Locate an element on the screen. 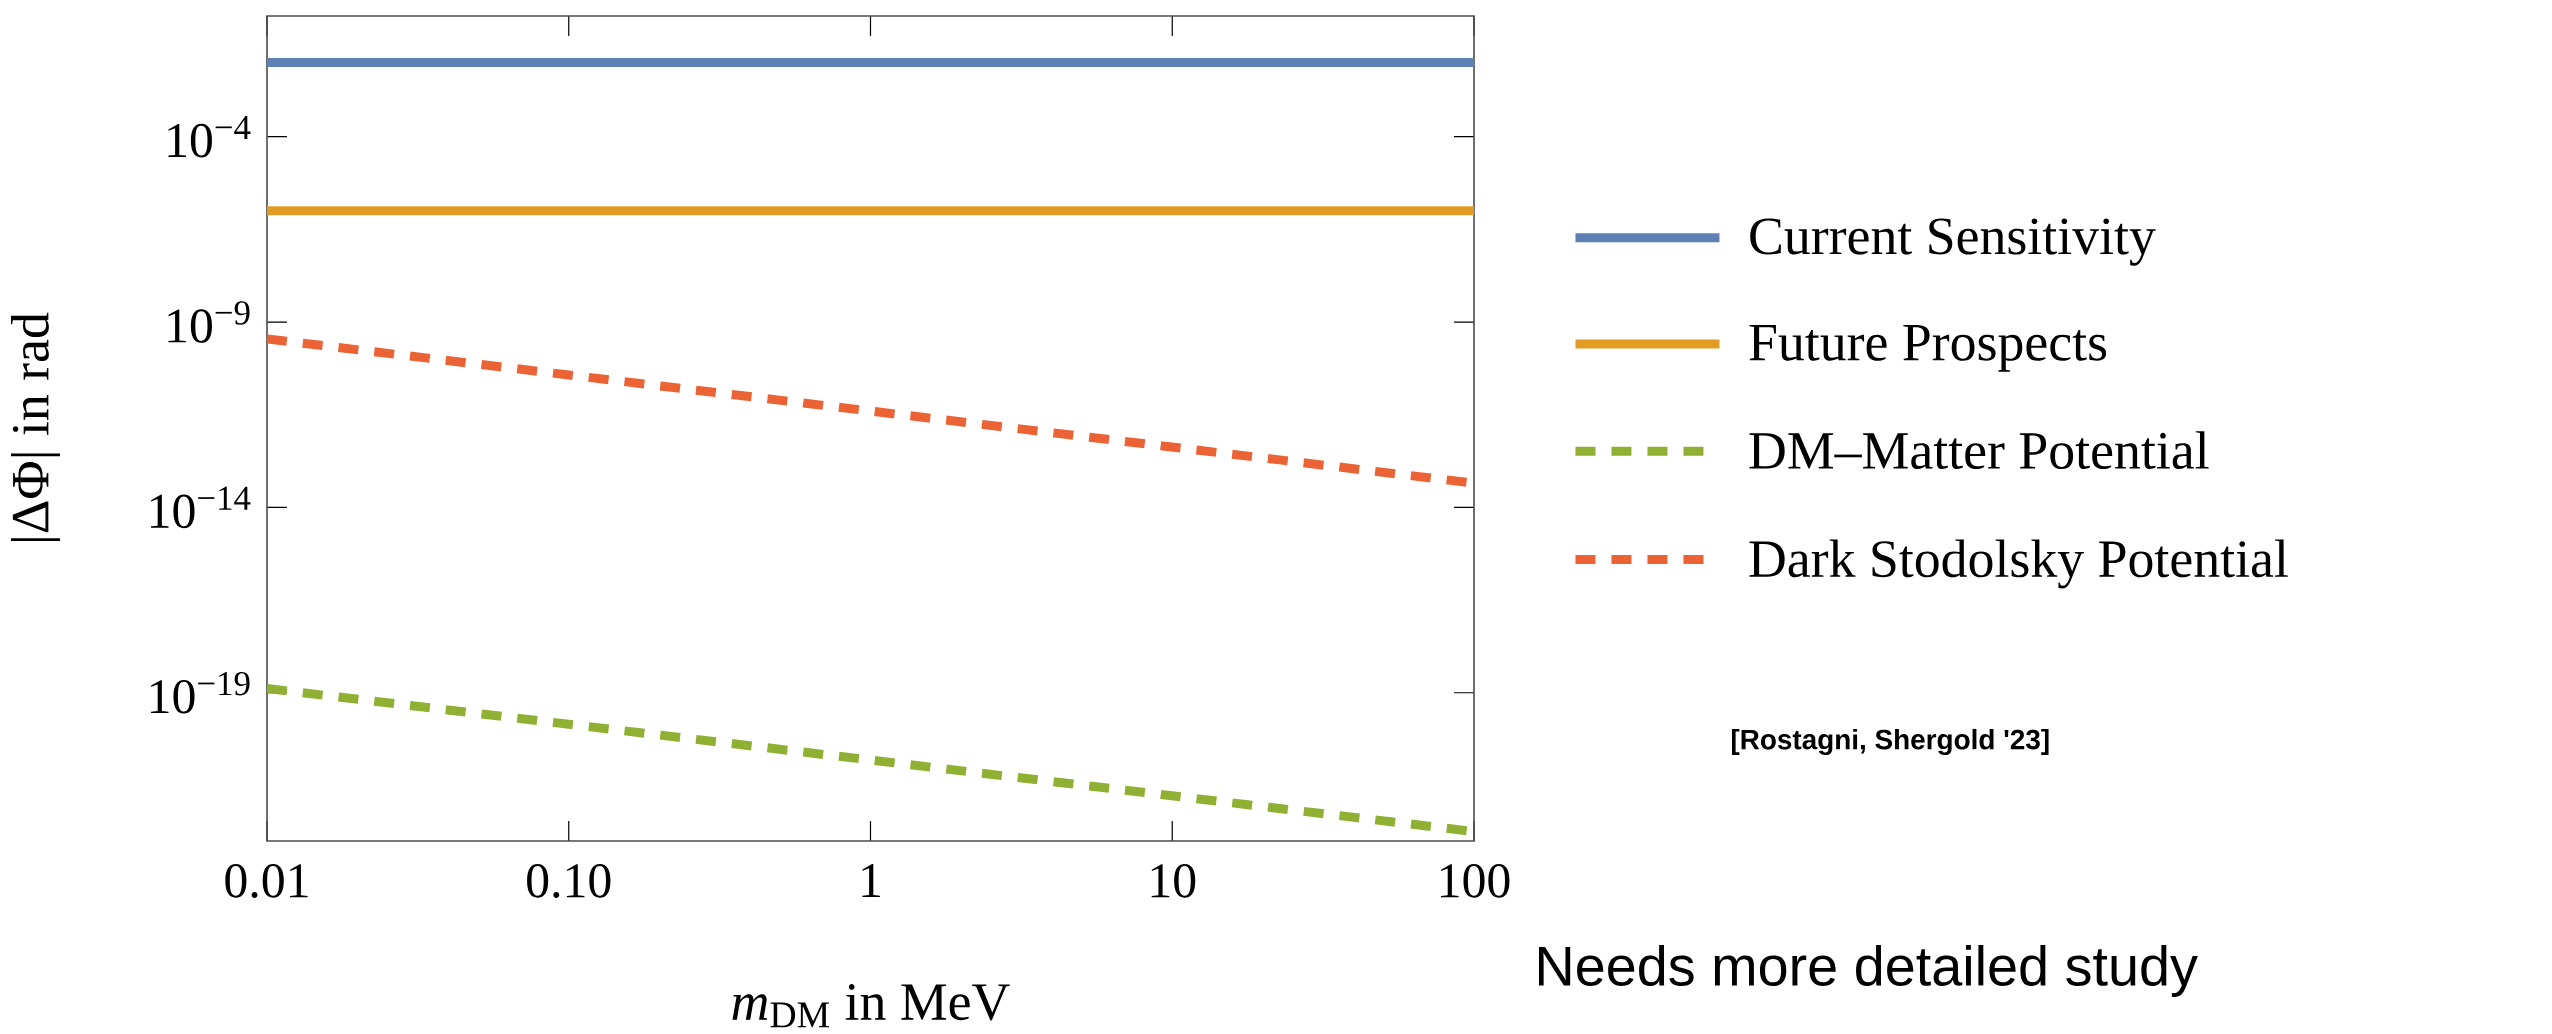  legend-label: Future Prospects is located at coordinates (1928, 348).